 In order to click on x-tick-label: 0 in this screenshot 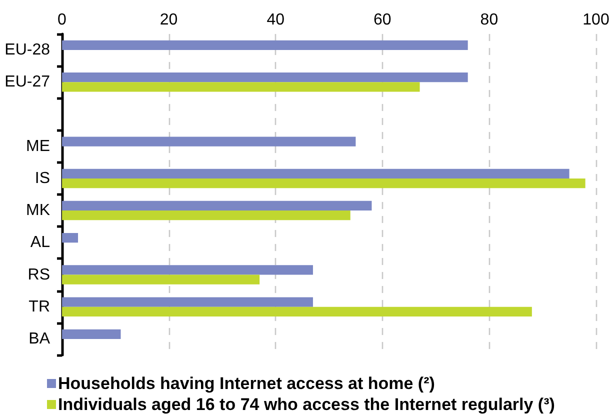, I will do `click(62, 20)`.